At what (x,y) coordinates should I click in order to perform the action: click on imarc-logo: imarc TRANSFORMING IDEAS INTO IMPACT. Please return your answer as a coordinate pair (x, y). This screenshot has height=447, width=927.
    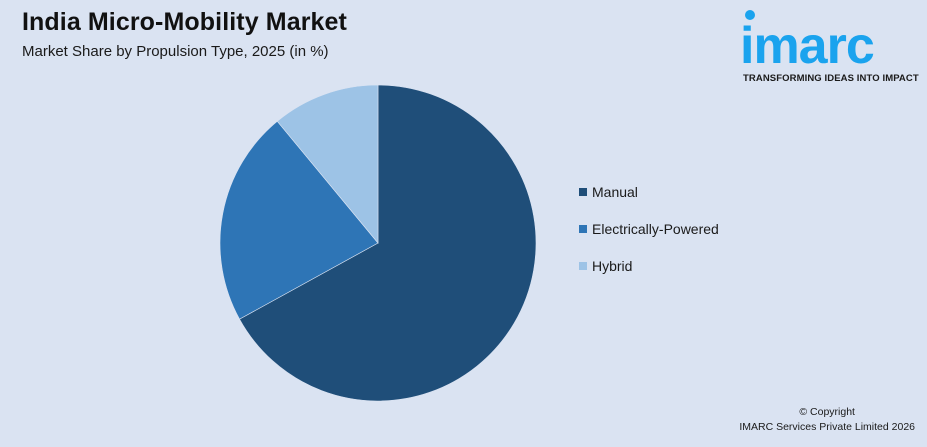
    Looking at the image, I should click on (831, 46).